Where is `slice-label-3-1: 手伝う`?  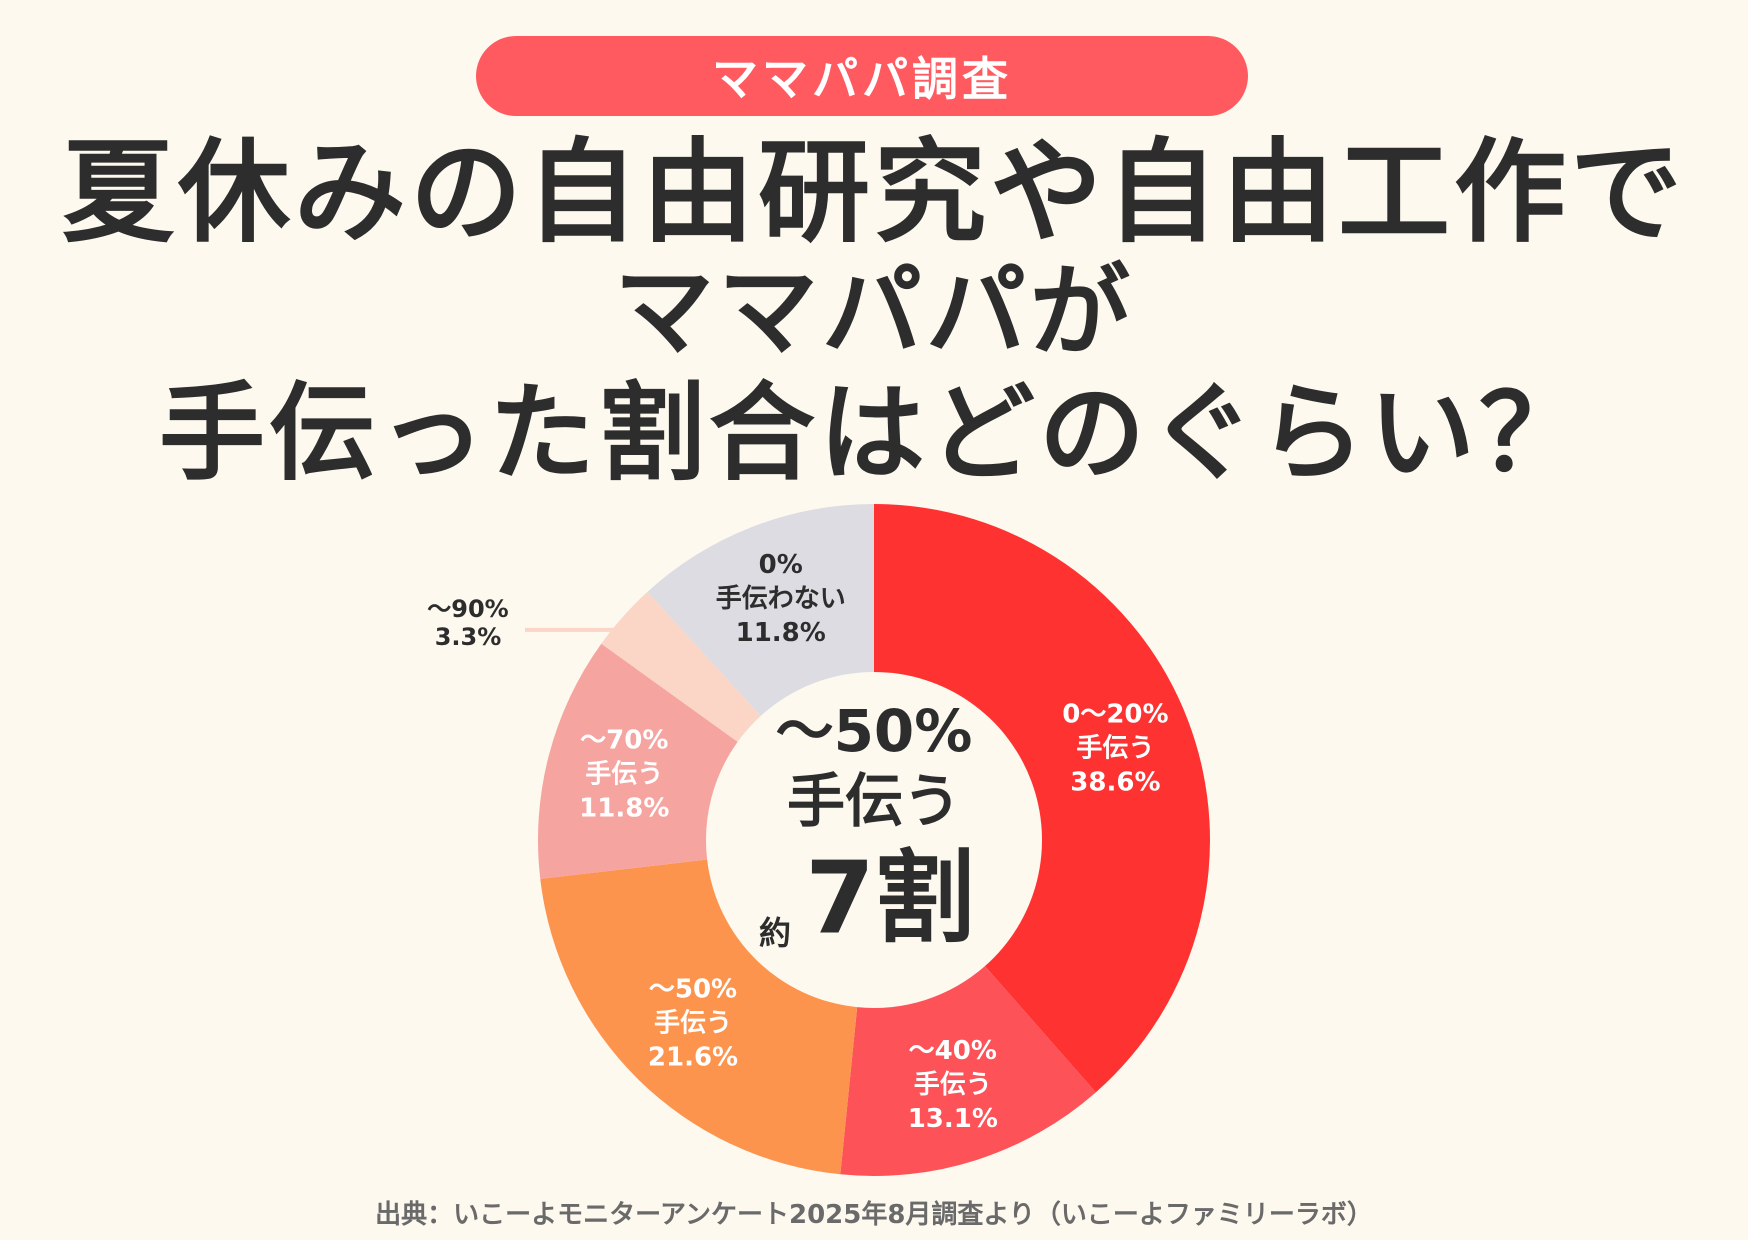
slice-label-3-1: 手伝う is located at coordinates (624, 775).